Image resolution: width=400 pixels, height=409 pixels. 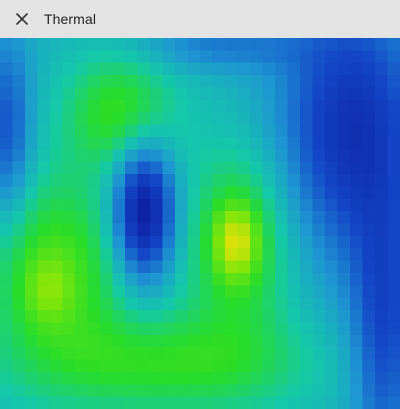 I want to click on close-icon, so click(x=22, y=19).